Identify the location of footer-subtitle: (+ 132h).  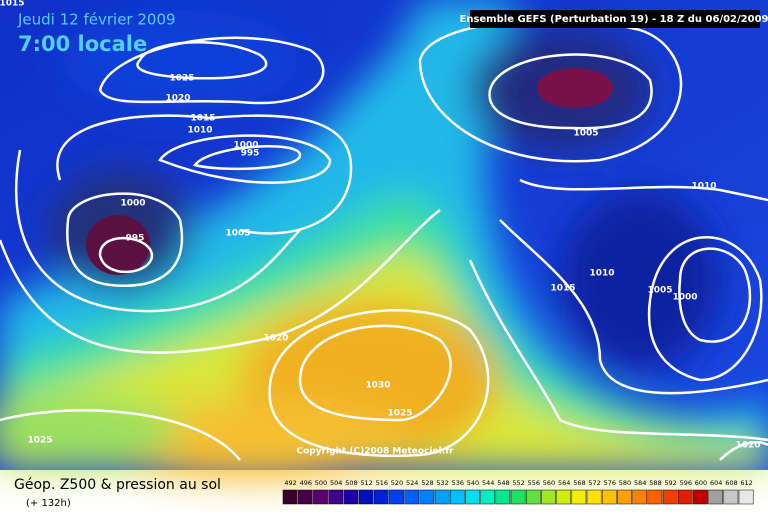
(48, 503).